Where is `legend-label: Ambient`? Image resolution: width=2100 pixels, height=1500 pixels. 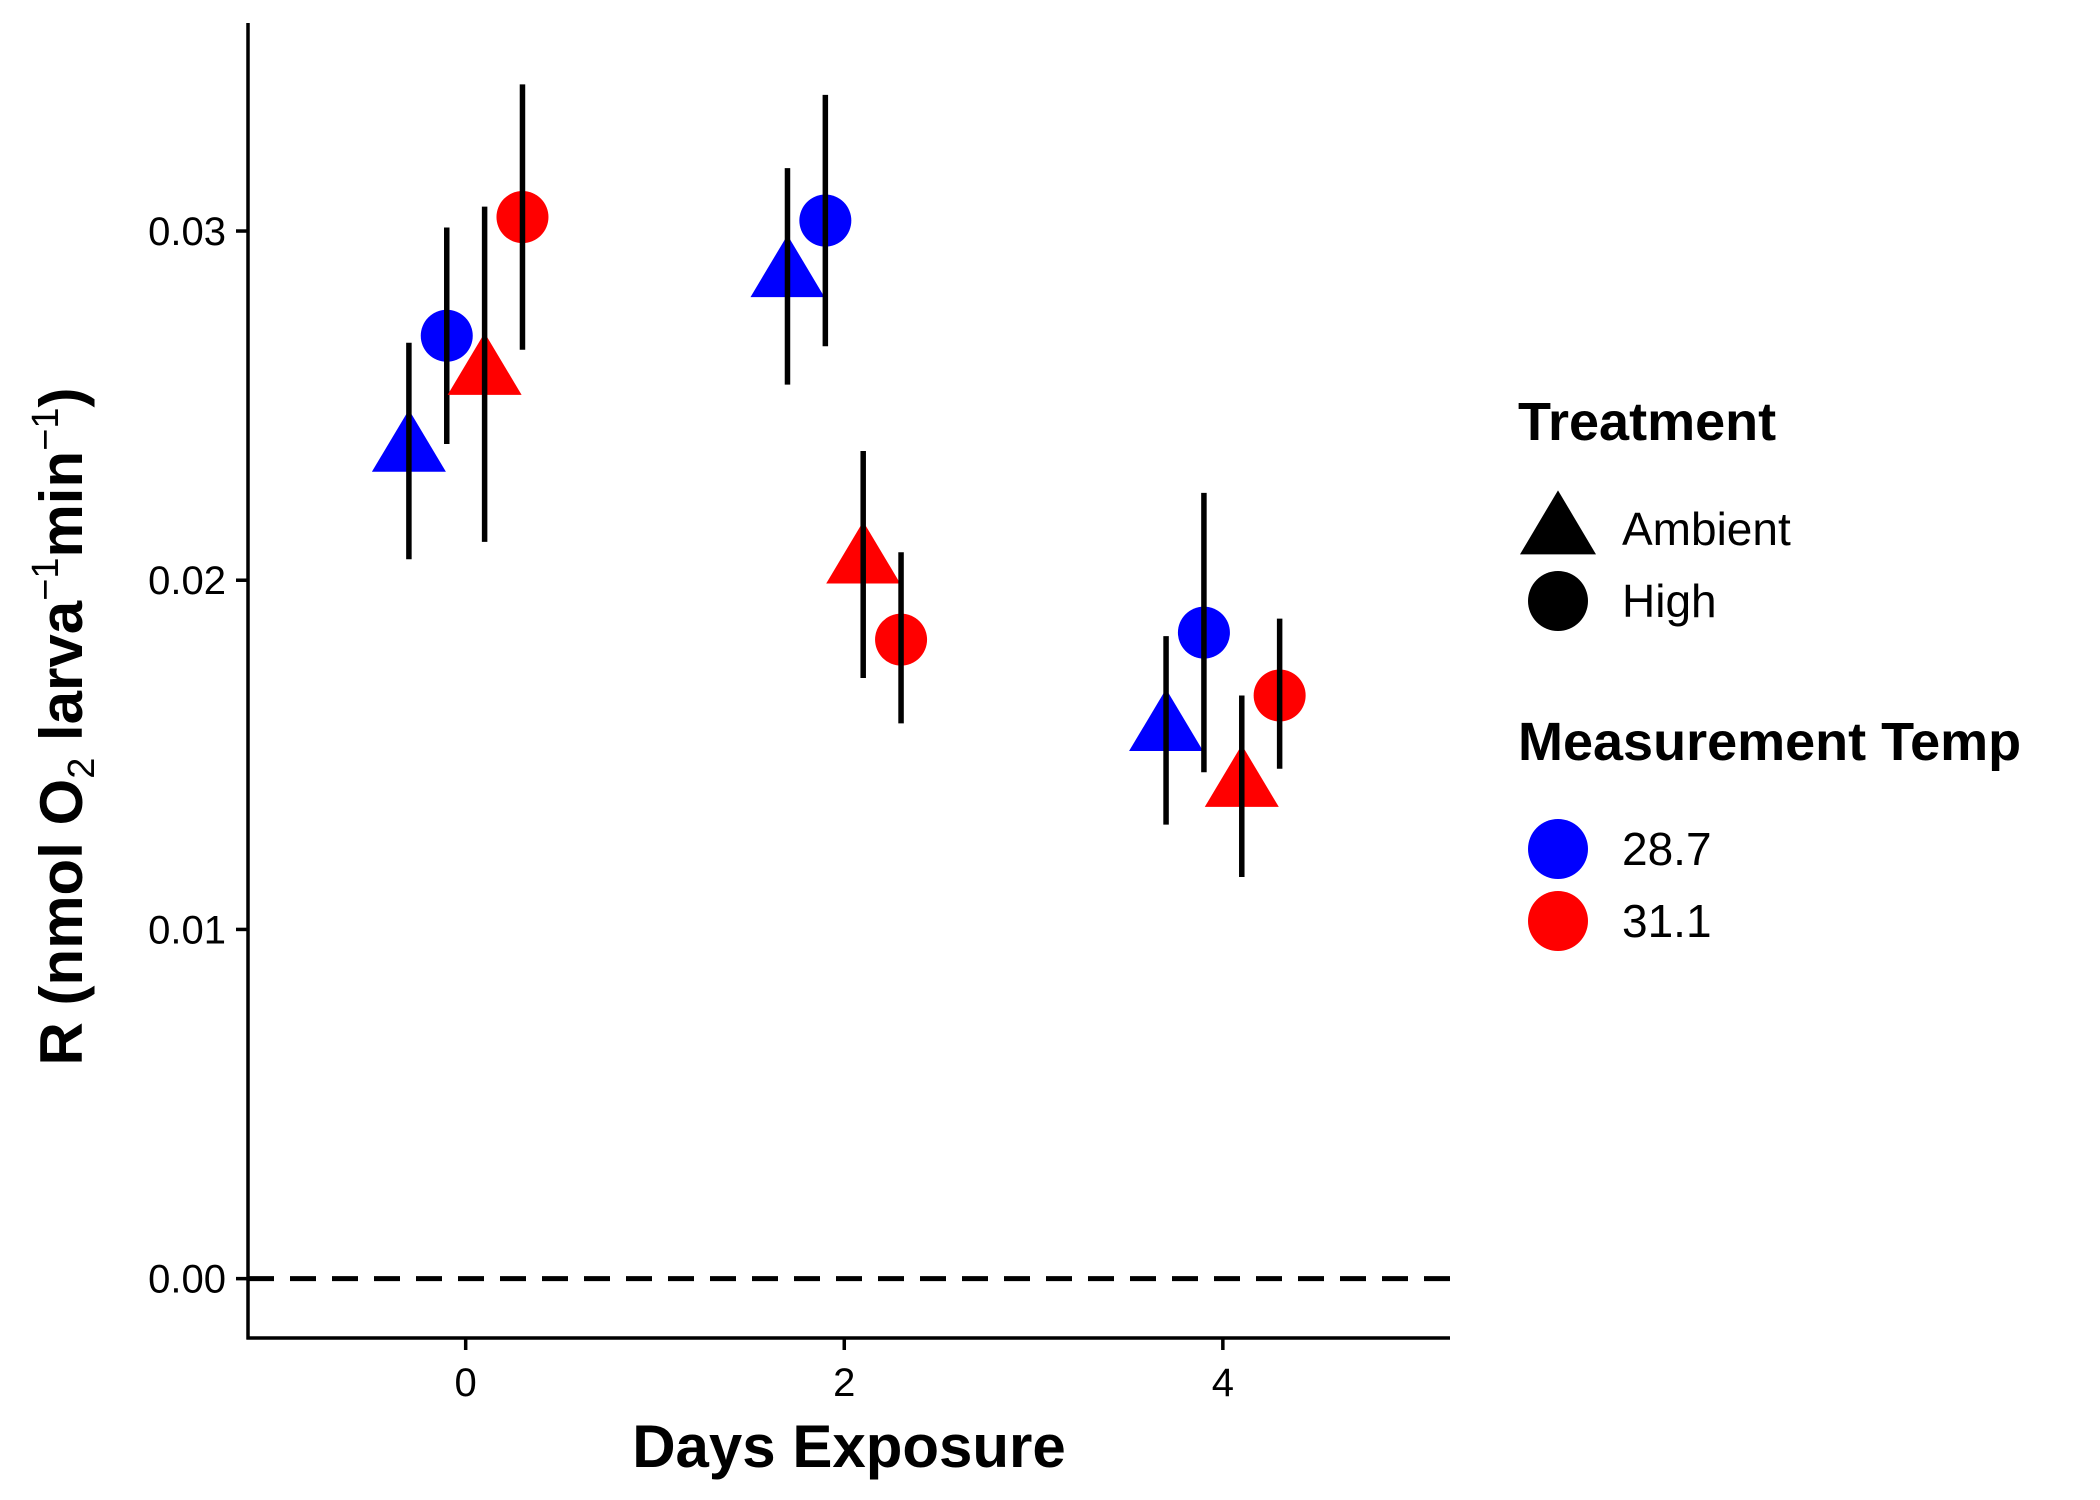
legend-label: Ambient is located at coordinates (1706, 529).